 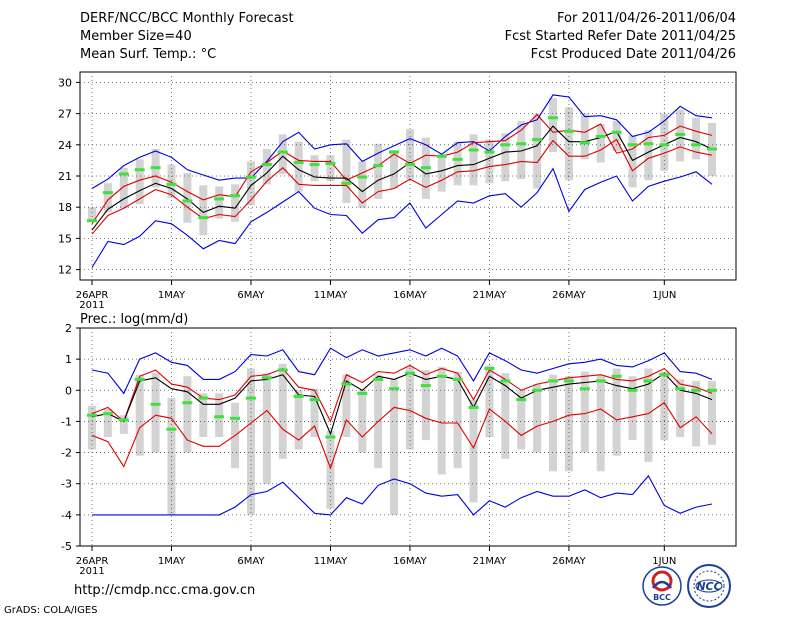 I want to click on forecast-period-label: For 2011/04/26-2011/06/04, so click(x=646, y=18).